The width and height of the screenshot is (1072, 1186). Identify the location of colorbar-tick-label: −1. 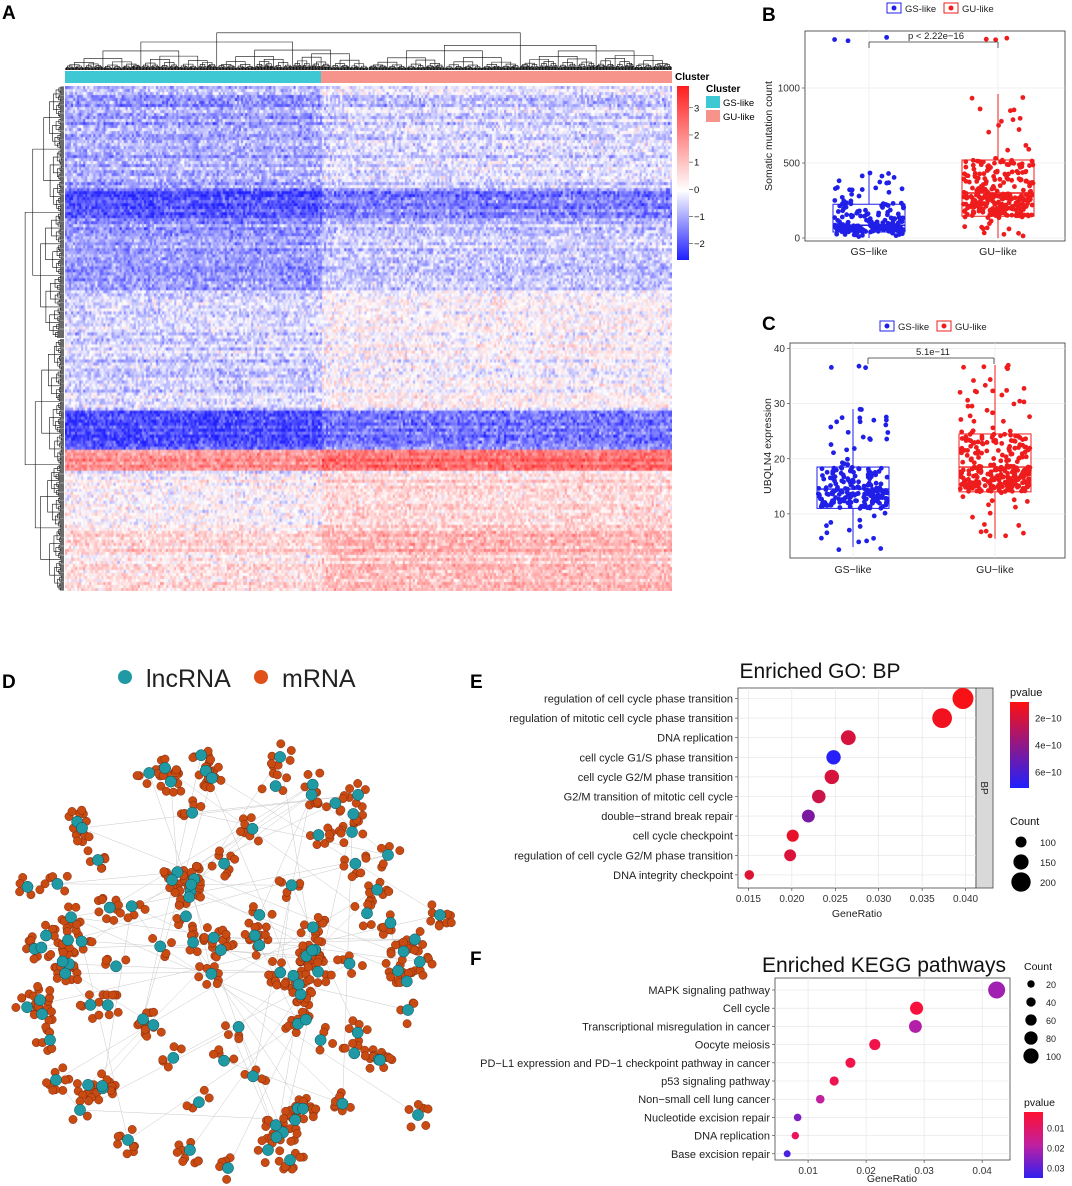
(699, 217).